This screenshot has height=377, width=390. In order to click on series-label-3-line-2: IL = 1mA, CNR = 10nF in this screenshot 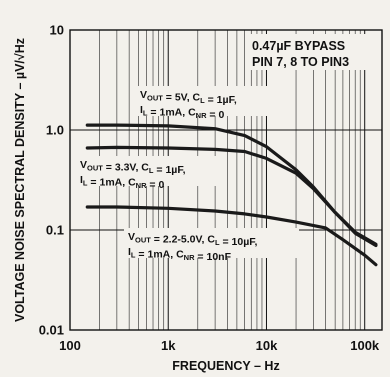, I will do `click(180, 254)`.